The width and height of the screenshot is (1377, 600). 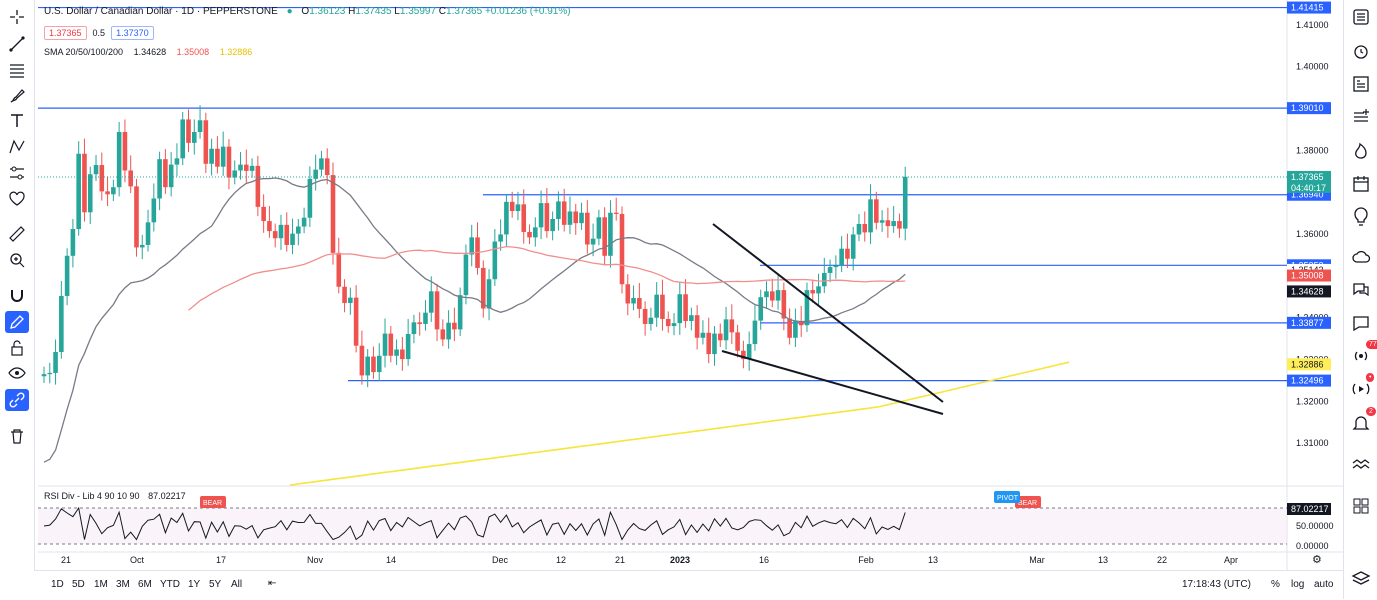 What do you see at coordinates (620, 560) in the screenshot?
I see `time-tick-label: 21` at bounding box center [620, 560].